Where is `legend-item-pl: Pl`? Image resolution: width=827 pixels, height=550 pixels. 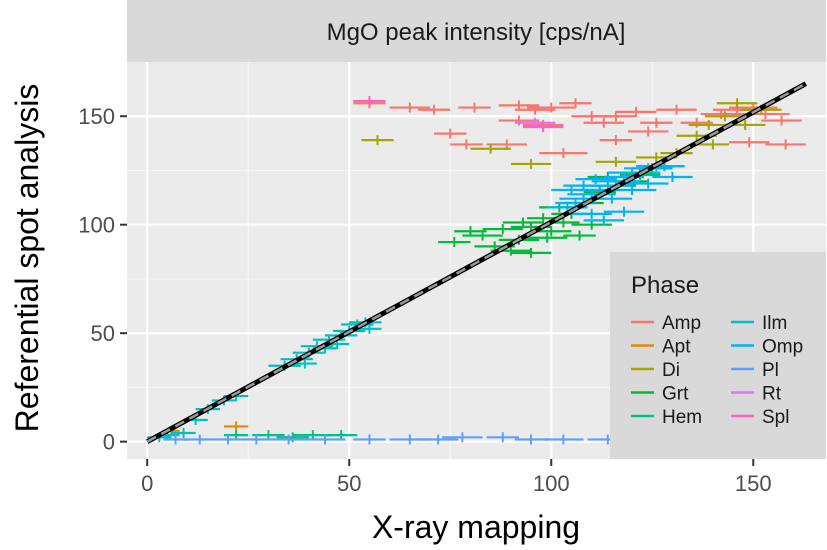 legend-item-pl: Pl is located at coordinates (755, 370).